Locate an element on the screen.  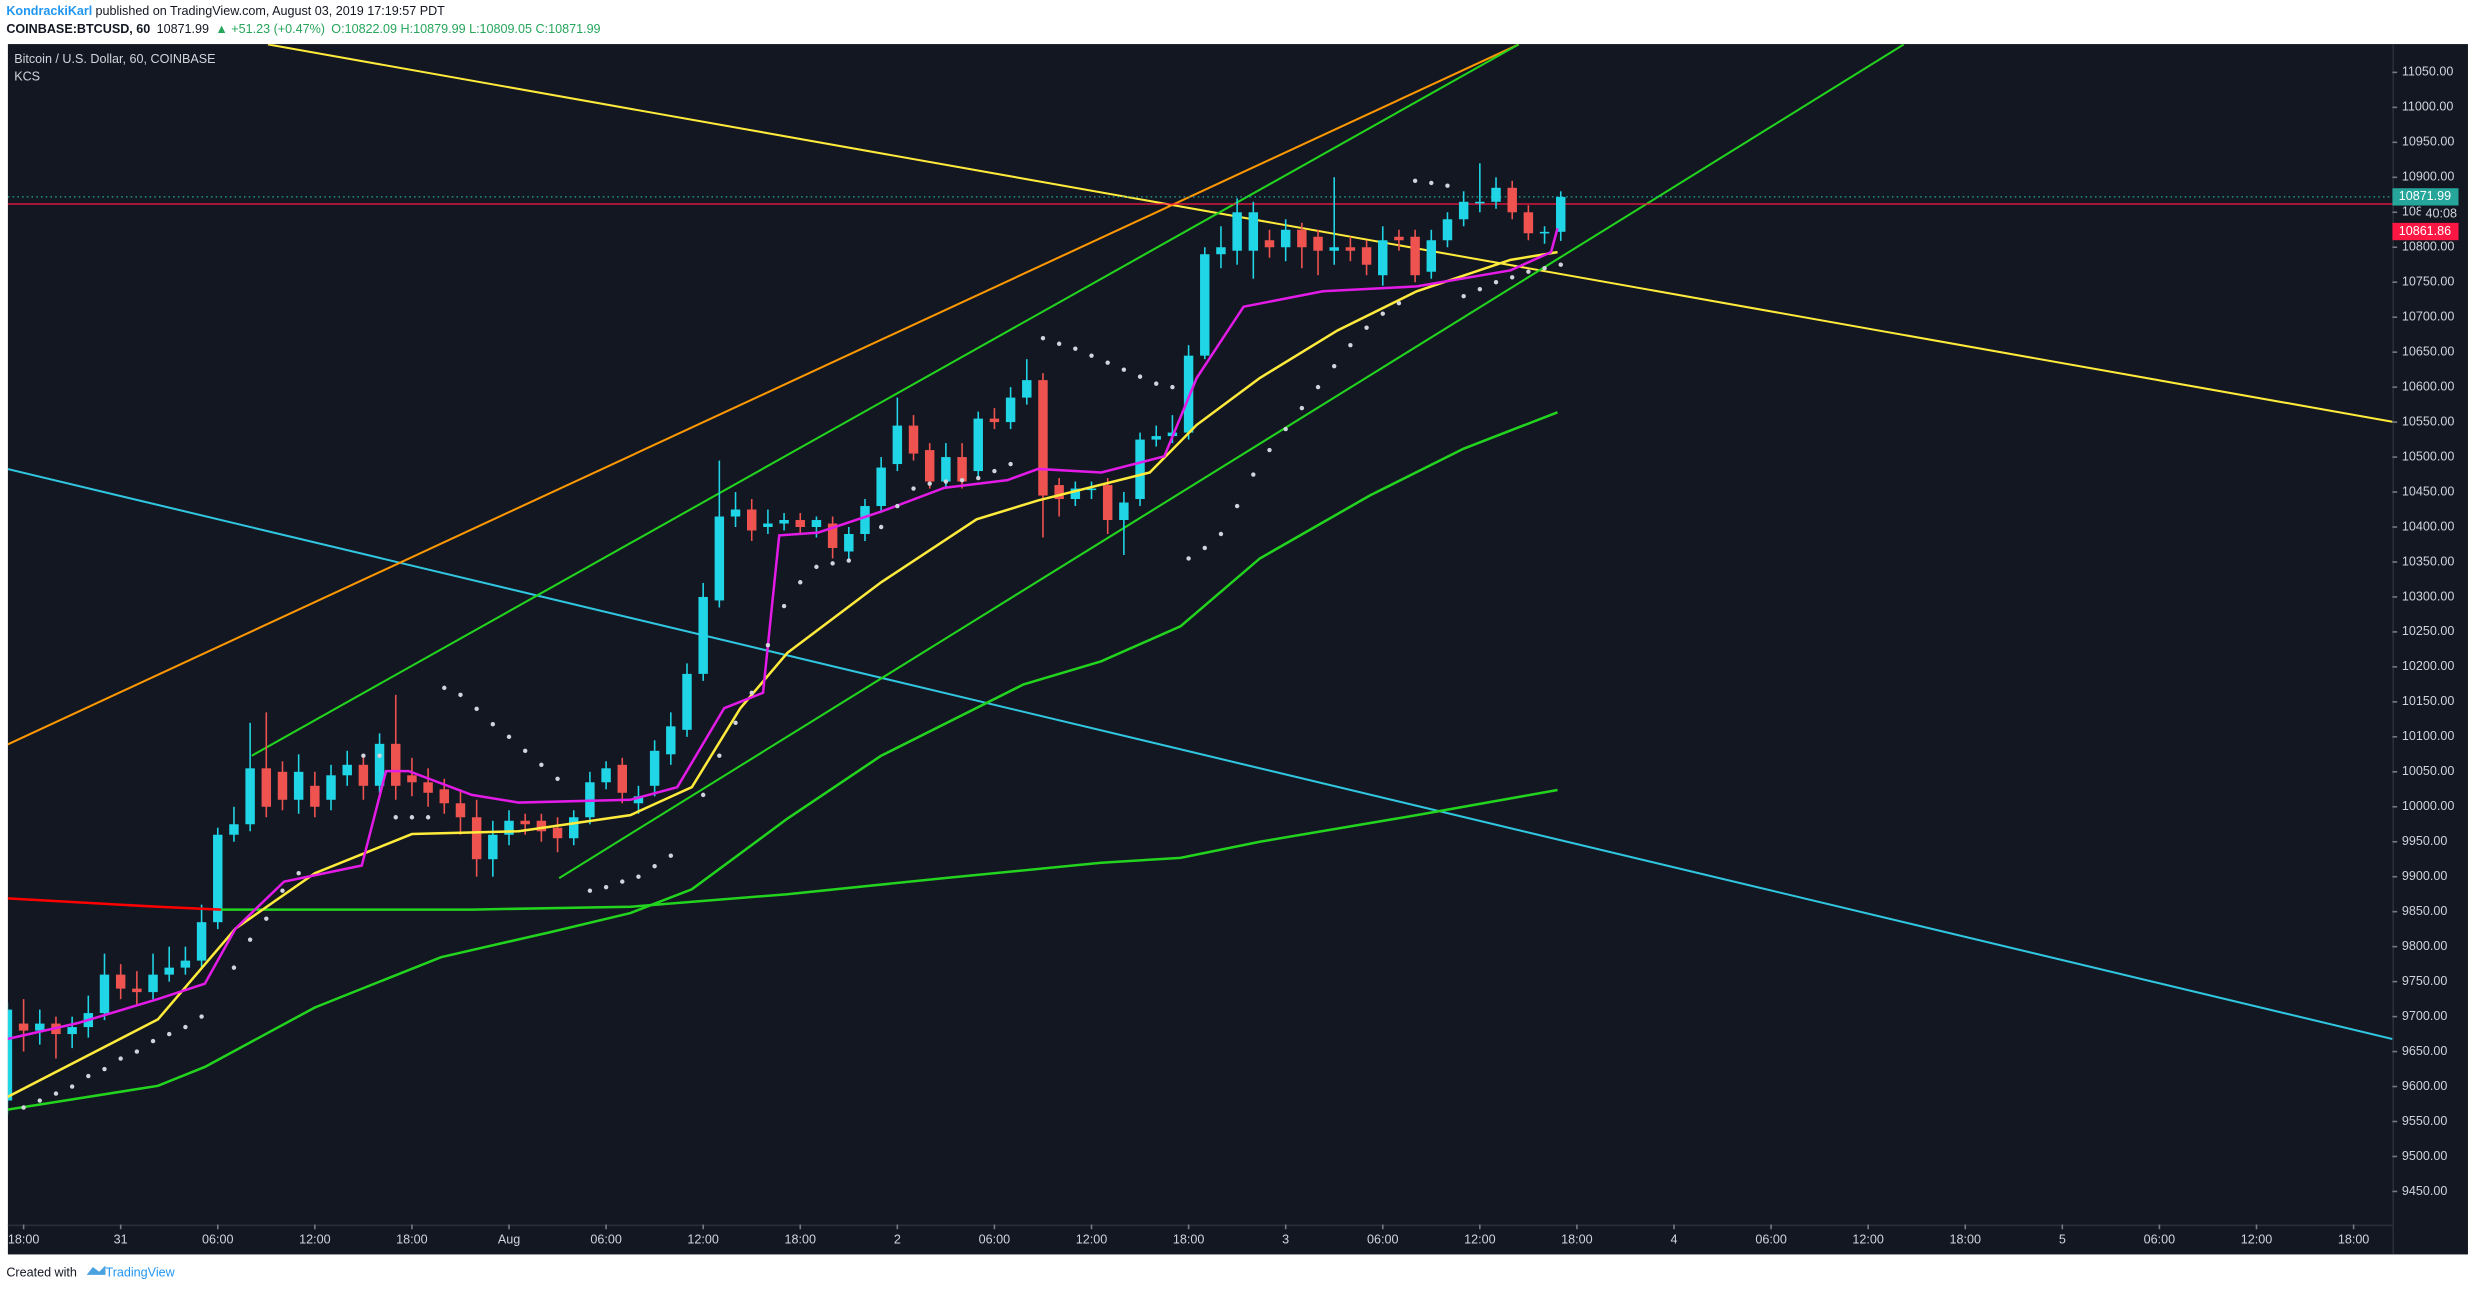
y-tick-label: 10200.00 is located at coordinates (2428, 666).